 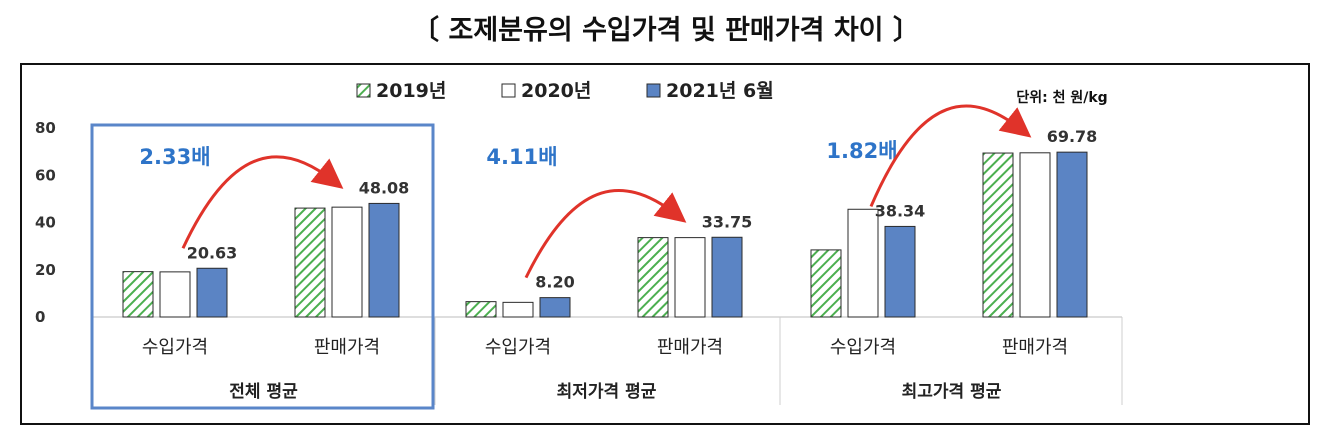 What do you see at coordinates (384, 187) in the screenshot?
I see `data-label: 48.08` at bounding box center [384, 187].